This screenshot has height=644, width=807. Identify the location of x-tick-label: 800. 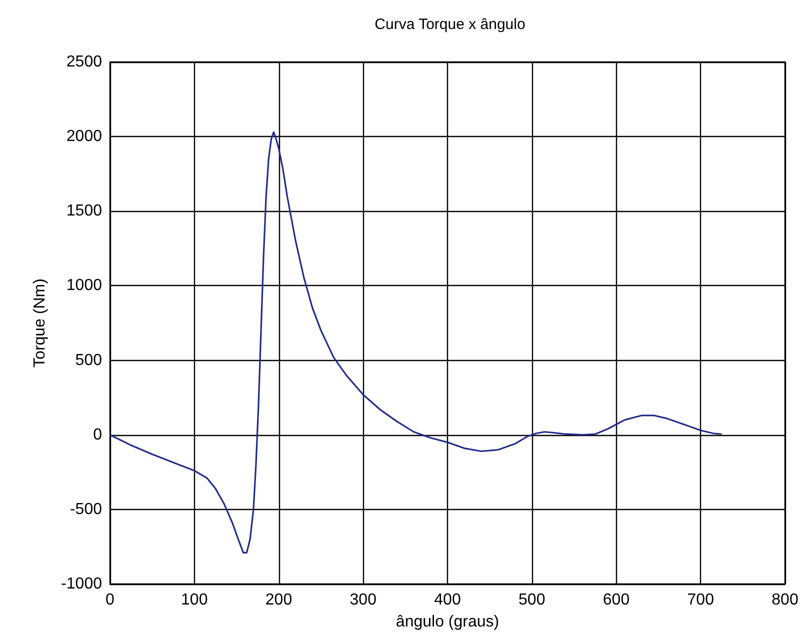
(785, 600).